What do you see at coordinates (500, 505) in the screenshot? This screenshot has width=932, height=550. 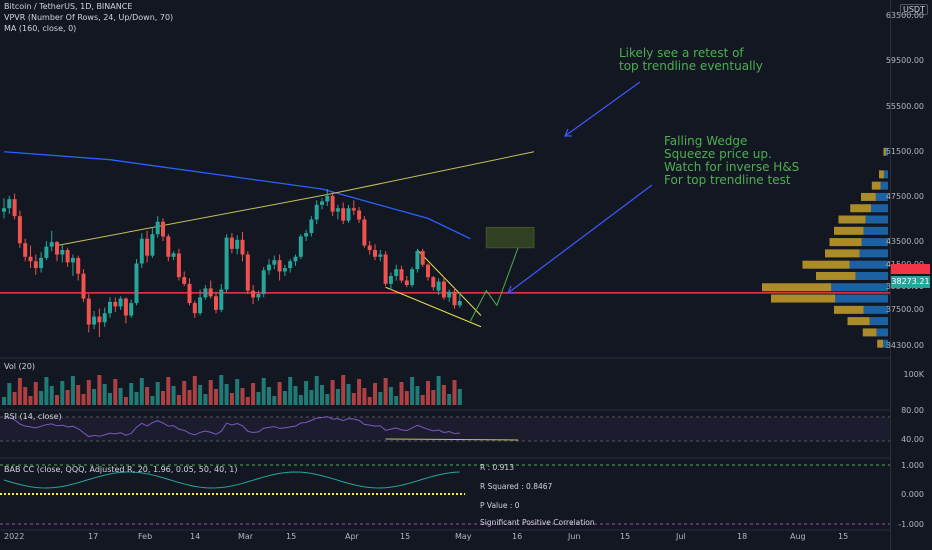 I see `stat-p-value: P Value : 0` at bounding box center [500, 505].